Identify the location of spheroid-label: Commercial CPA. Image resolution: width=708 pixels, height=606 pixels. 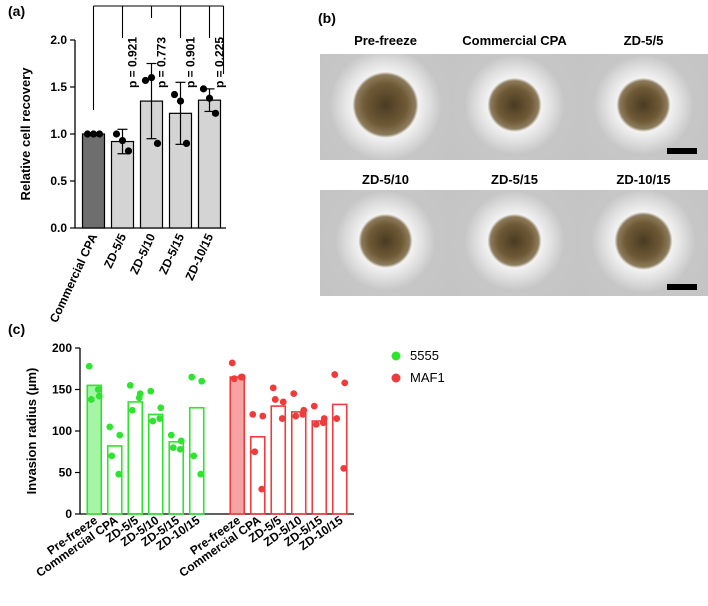
(514, 40).